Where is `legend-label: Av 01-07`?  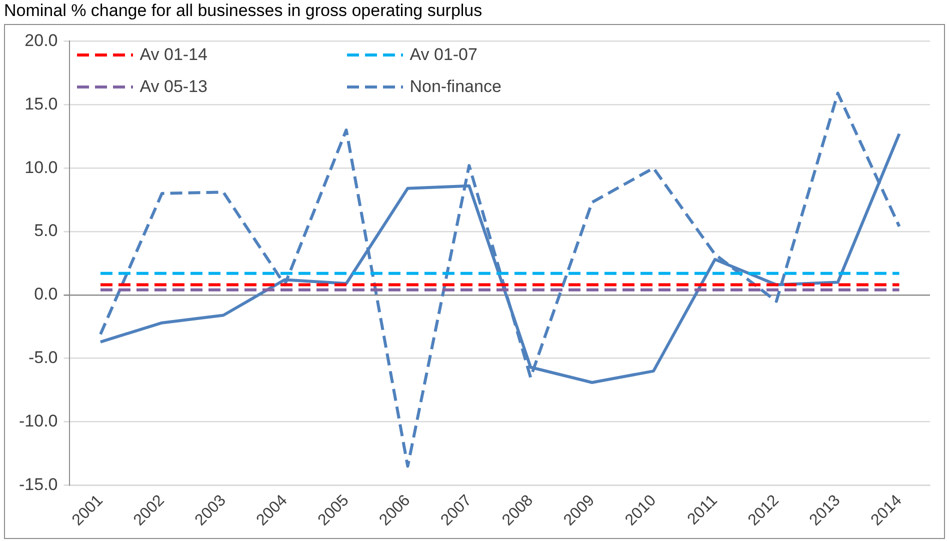 legend-label: Av 01-07 is located at coordinates (444, 55).